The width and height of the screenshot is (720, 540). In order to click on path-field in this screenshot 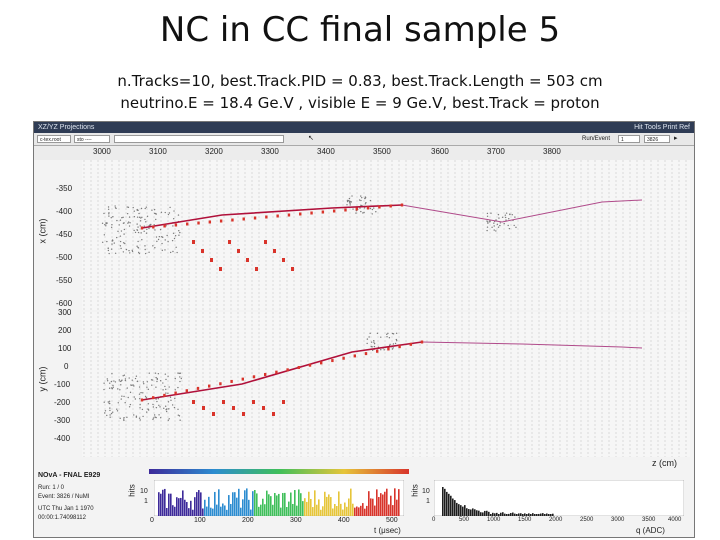, I will do `click(199, 139)`.